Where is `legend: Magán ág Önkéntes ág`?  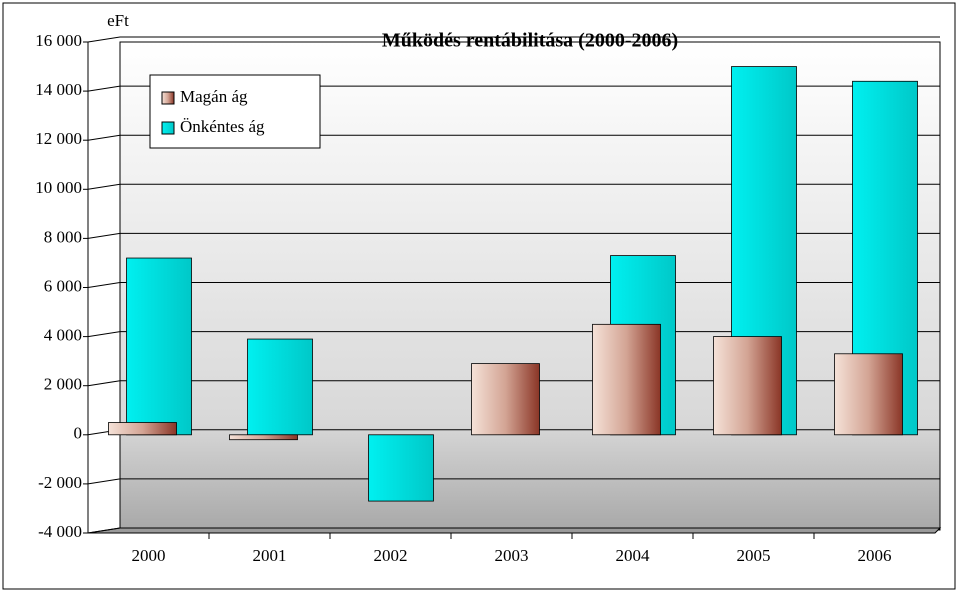 legend: Magán ág Önkéntes ág is located at coordinates (235, 111).